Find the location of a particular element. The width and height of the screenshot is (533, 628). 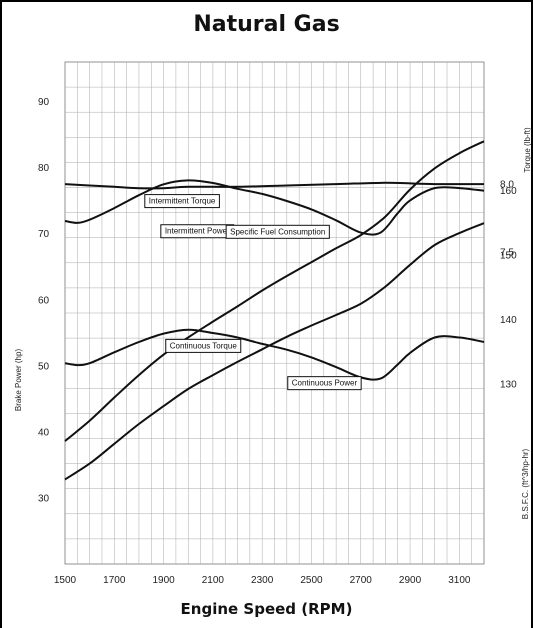

x-tick-label: 2500 is located at coordinates (311, 580).